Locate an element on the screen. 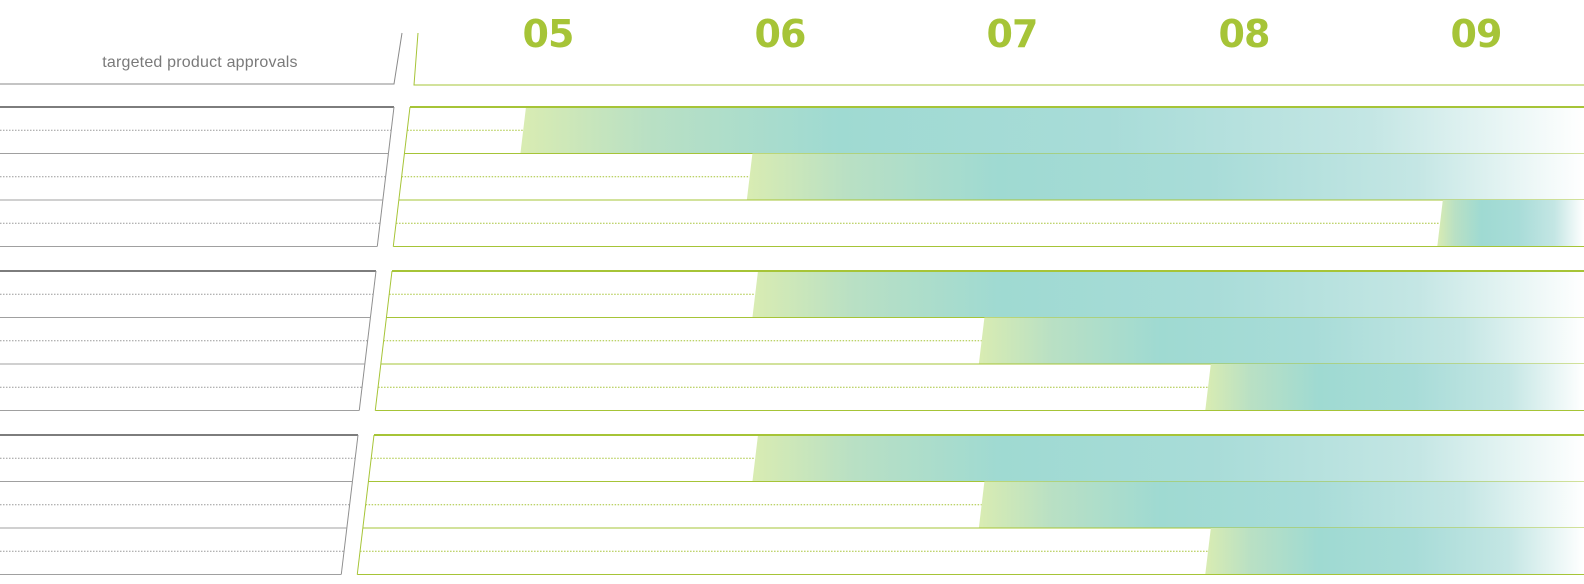  x-tick-label: 09 is located at coordinates (1476, 34).